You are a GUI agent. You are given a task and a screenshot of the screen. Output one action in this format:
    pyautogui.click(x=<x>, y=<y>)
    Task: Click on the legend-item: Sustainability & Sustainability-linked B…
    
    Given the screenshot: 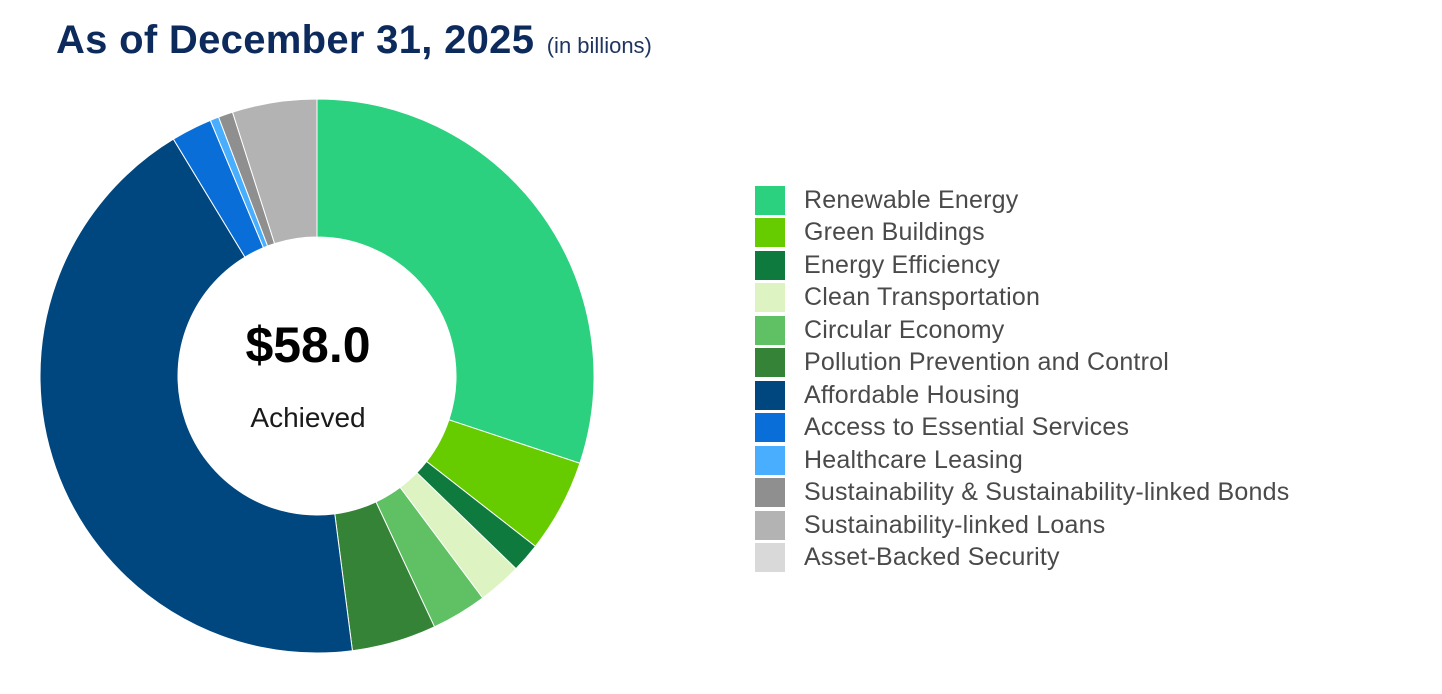 What is the action you would take?
    pyautogui.click(x=1022, y=493)
    